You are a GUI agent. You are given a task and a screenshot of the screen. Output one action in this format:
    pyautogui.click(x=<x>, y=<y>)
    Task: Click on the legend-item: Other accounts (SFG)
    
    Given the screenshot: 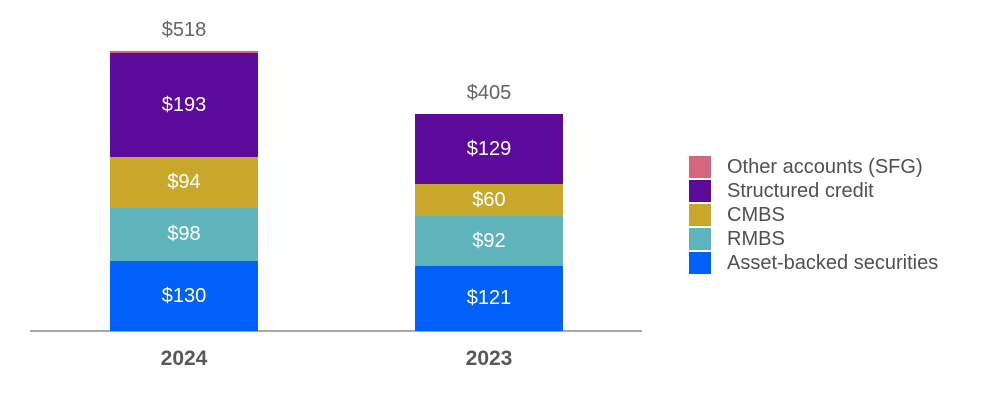 What is the action you would take?
    pyautogui.click(x=813, y=167)
    